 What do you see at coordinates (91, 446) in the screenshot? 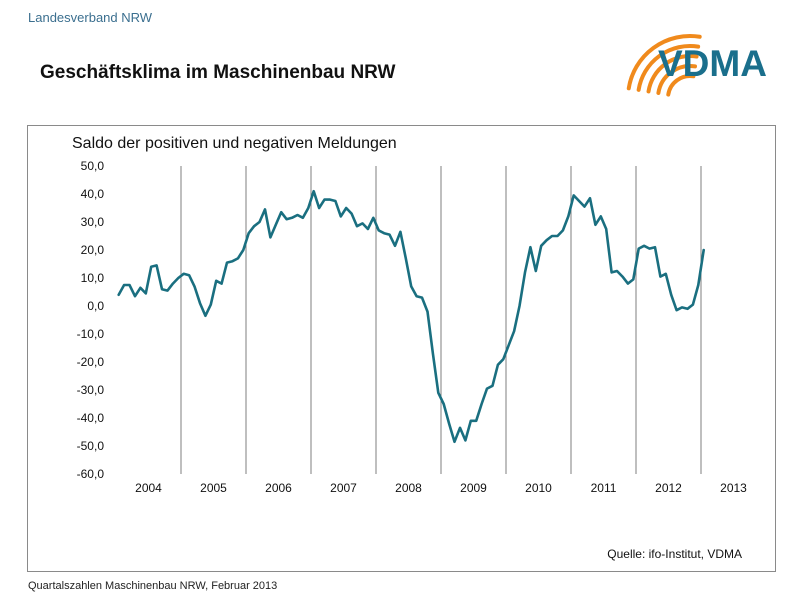
I see `y-tick-label: -50,0` at bounding box center [91, 446].